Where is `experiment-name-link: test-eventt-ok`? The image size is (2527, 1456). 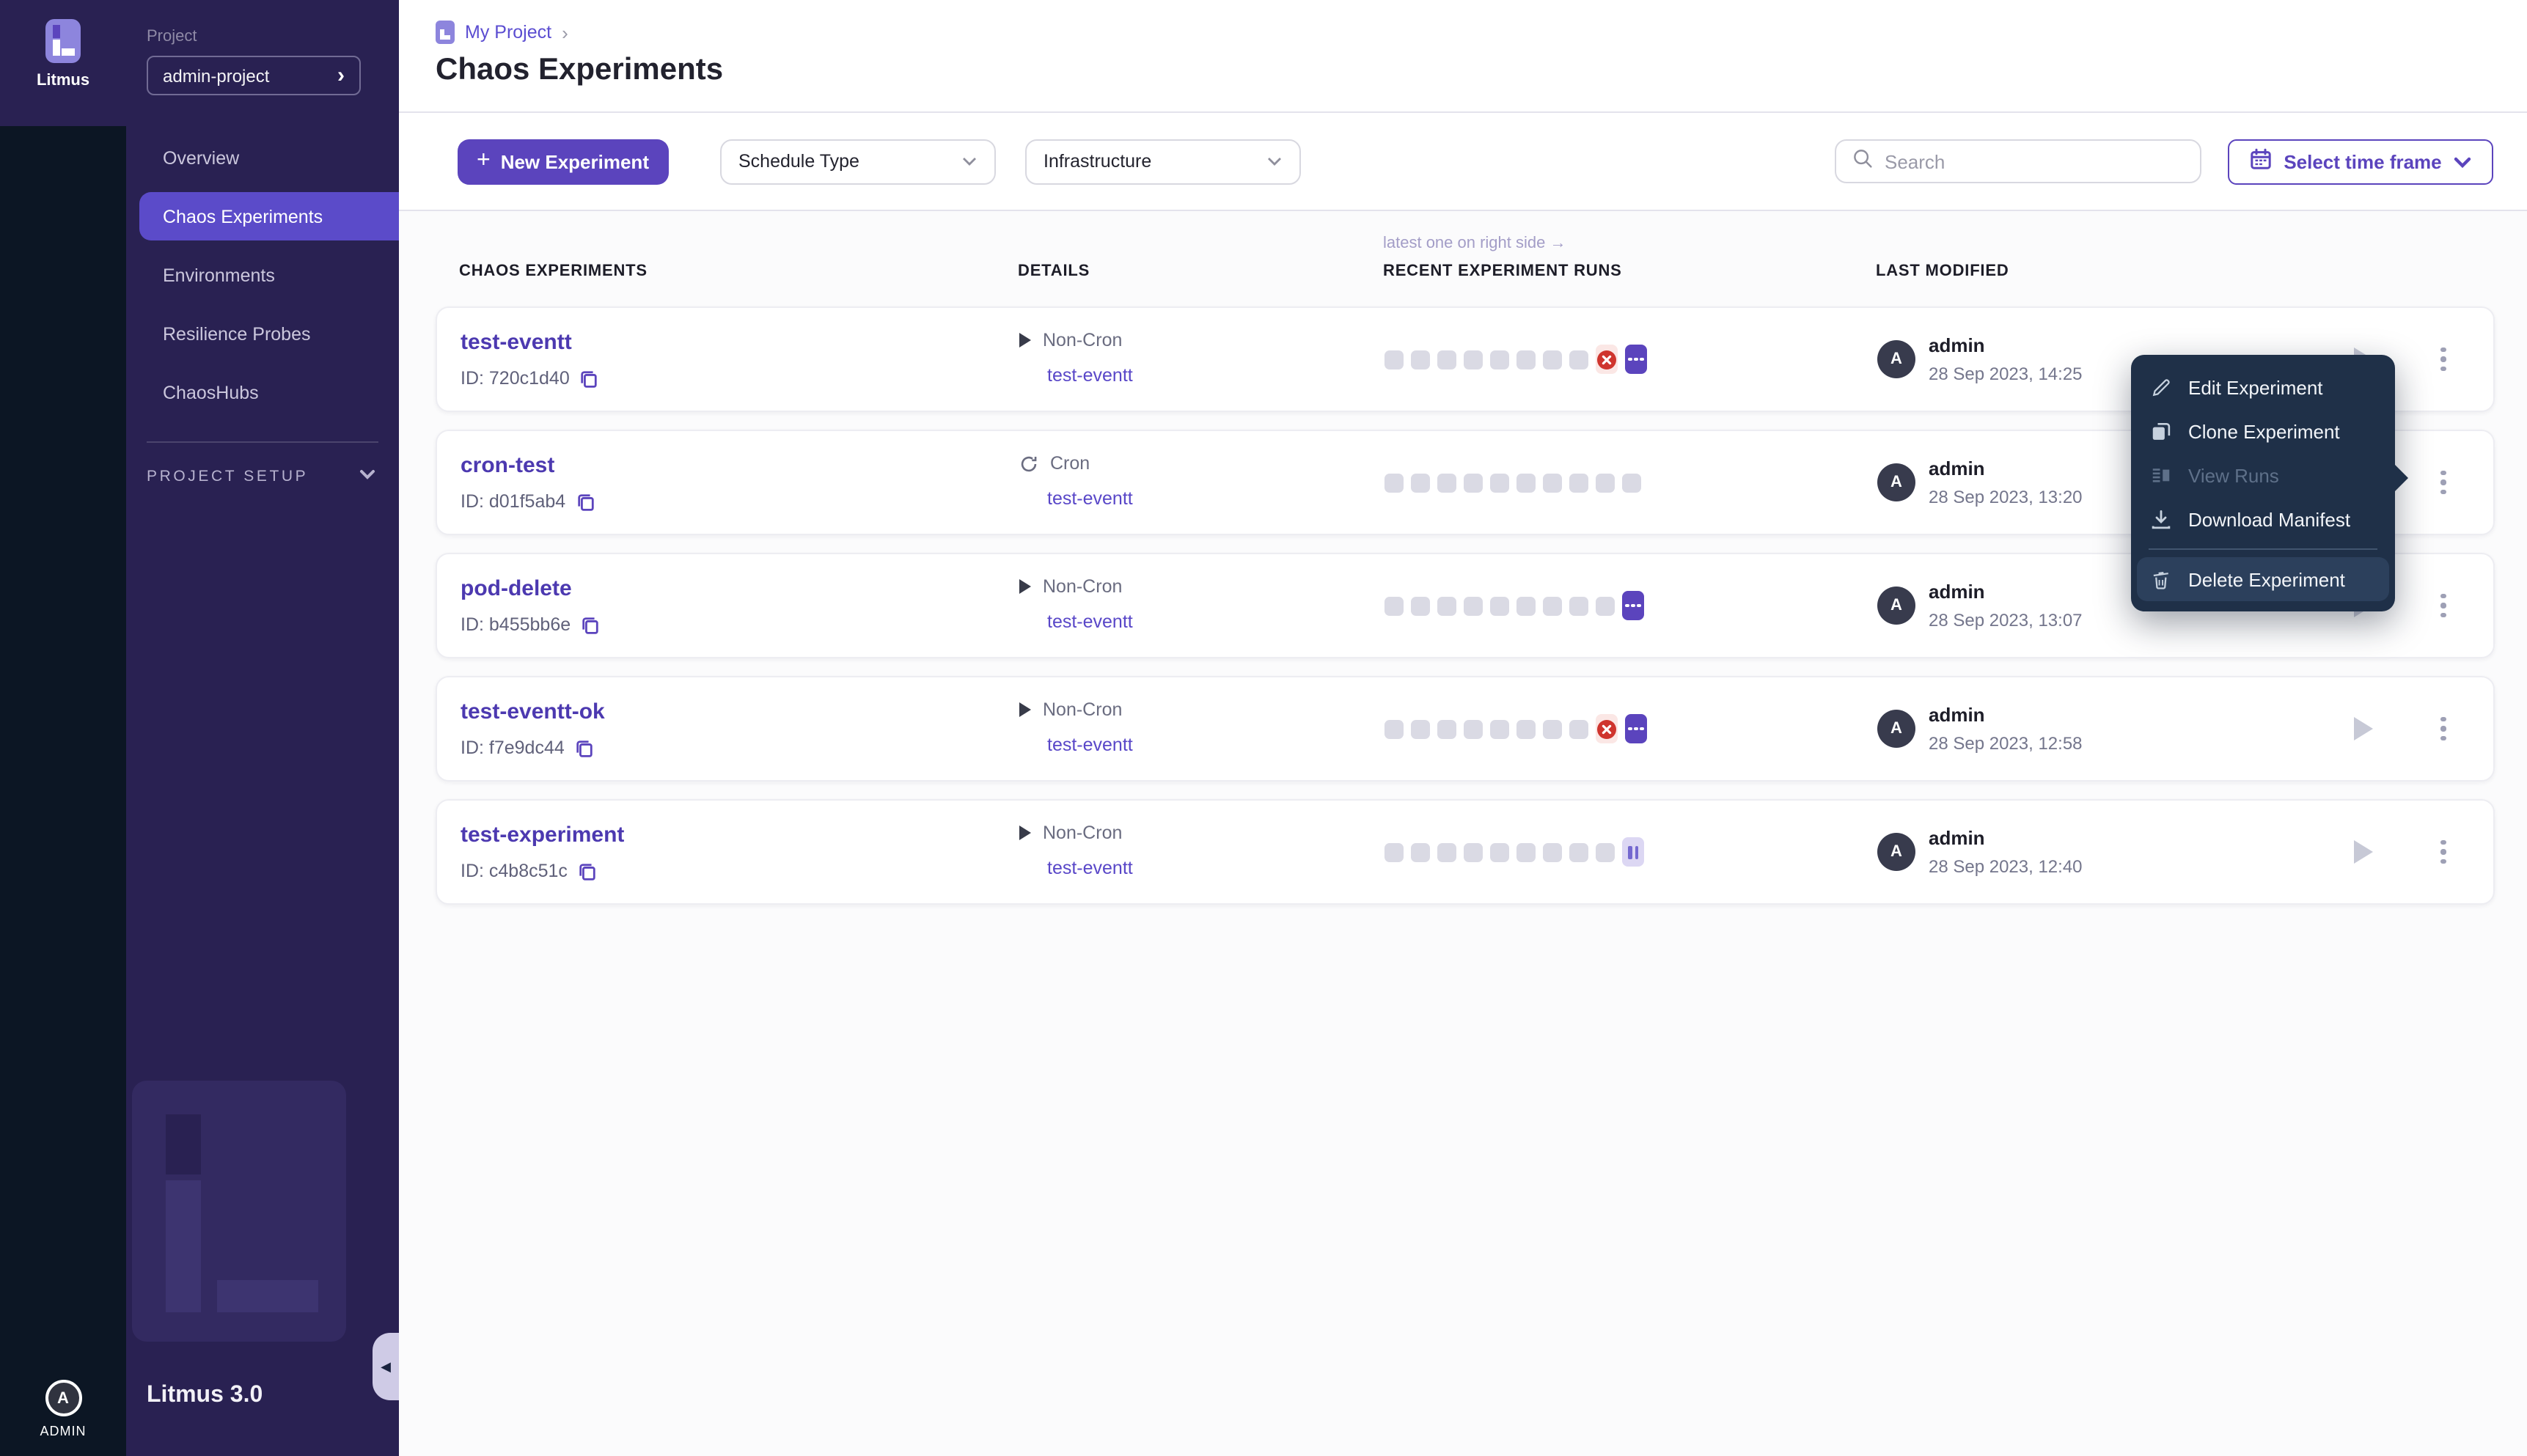
experiment-name-link: test-eventt-ok is located at coordinates (533, 711).